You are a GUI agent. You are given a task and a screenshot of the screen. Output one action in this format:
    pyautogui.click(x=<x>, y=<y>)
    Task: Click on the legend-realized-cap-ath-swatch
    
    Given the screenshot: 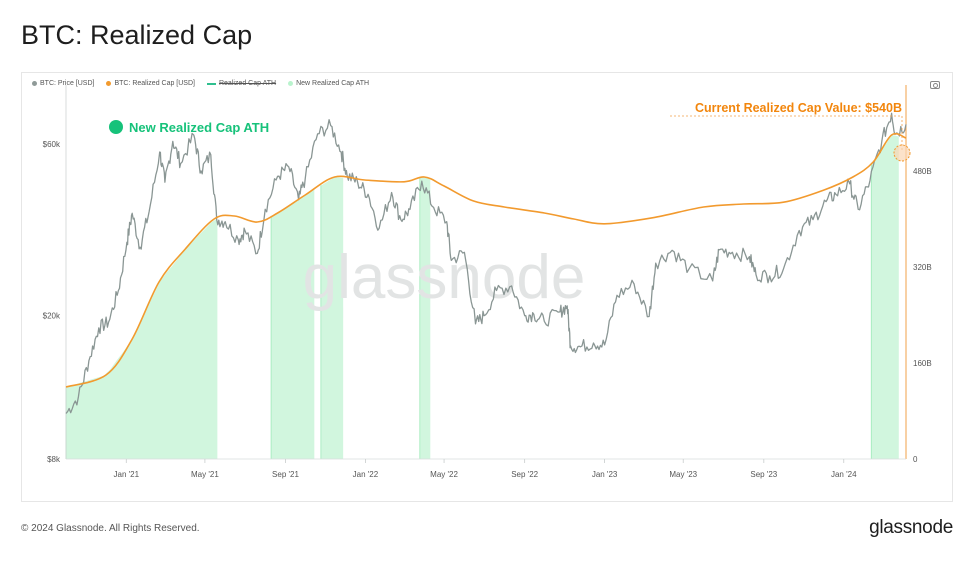 What is the action you would take?
    pyautogui.click(x=211, y=83)
    